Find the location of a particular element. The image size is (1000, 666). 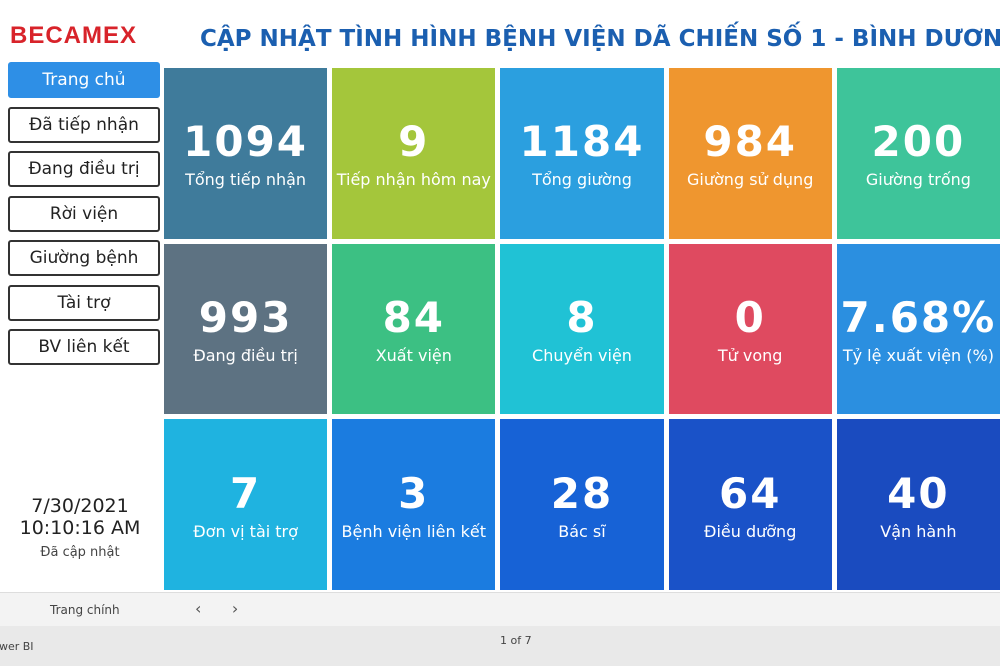

kpi-value: 3 is located at coordinates (414, 493).